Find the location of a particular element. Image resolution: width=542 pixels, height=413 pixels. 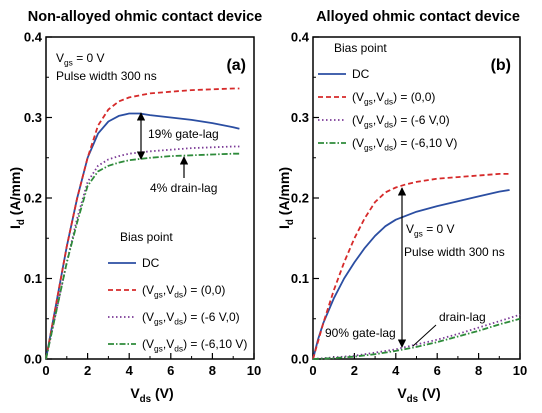

panel-b-legend-entry-neg6-10: (Vgs​,Vds​) = (-6,10 V) is located at coordinates (404, 144).